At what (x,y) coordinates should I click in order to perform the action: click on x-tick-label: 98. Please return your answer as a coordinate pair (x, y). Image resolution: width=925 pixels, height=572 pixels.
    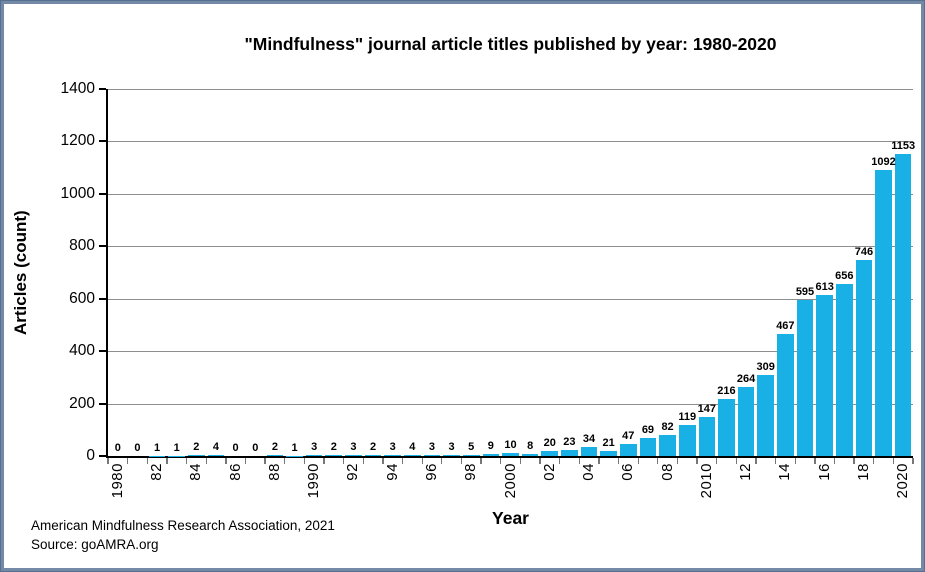
    Looking at the image, I should click on (471, 472).